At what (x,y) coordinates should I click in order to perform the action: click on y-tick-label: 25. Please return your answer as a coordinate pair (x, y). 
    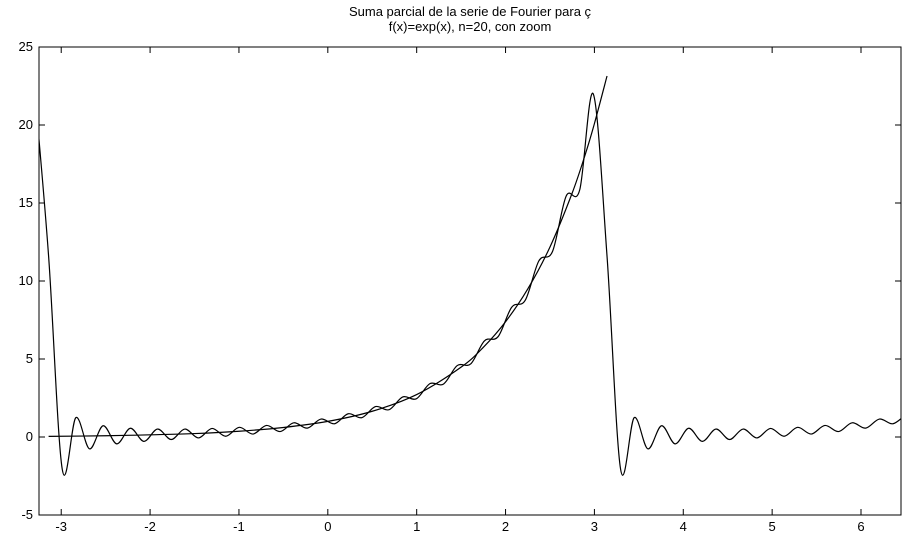
    Looking at the image, I should click on (26, 46).